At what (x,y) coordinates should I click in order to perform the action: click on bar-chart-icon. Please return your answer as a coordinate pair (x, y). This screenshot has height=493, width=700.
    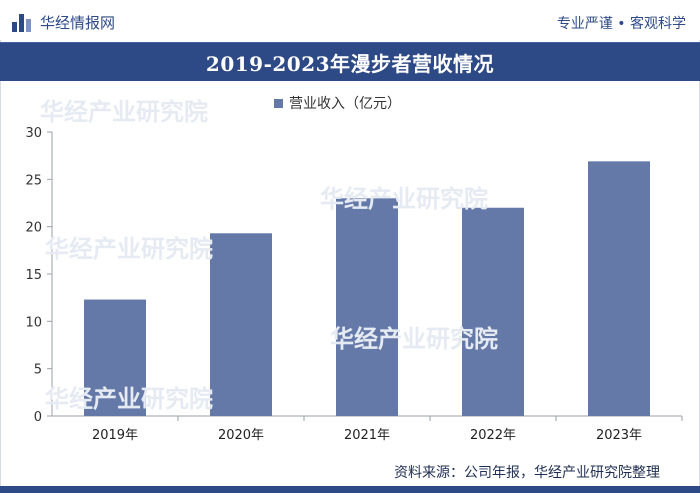
    Looking at the image, I should click on (23, 22).